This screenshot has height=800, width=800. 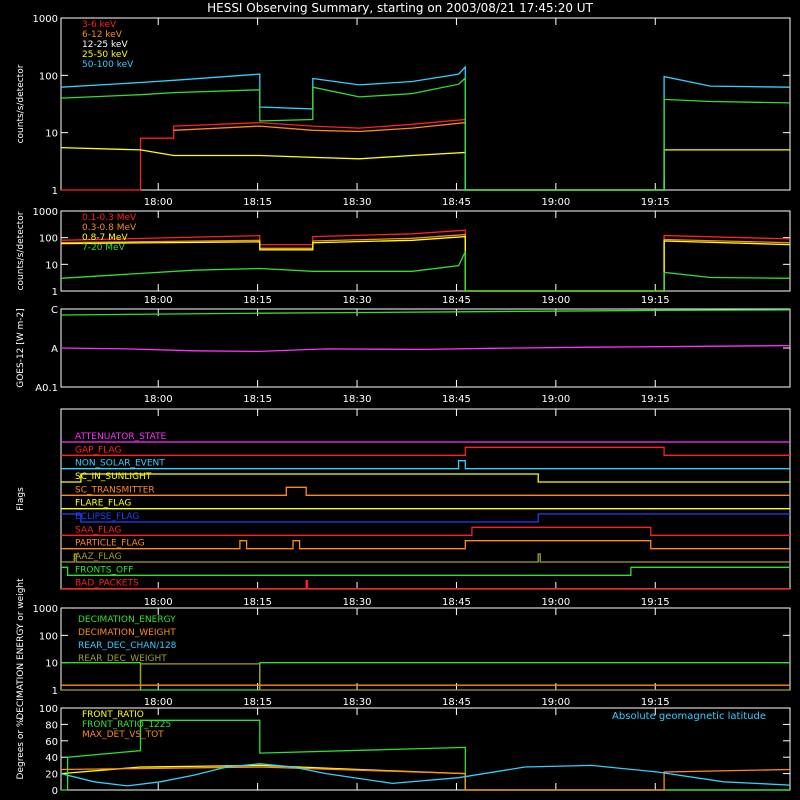 What do you see at coordinates (98, 450) in the screenshot?
I see `flag-label: GAP_FLAG` at bounding box center [98, 450].